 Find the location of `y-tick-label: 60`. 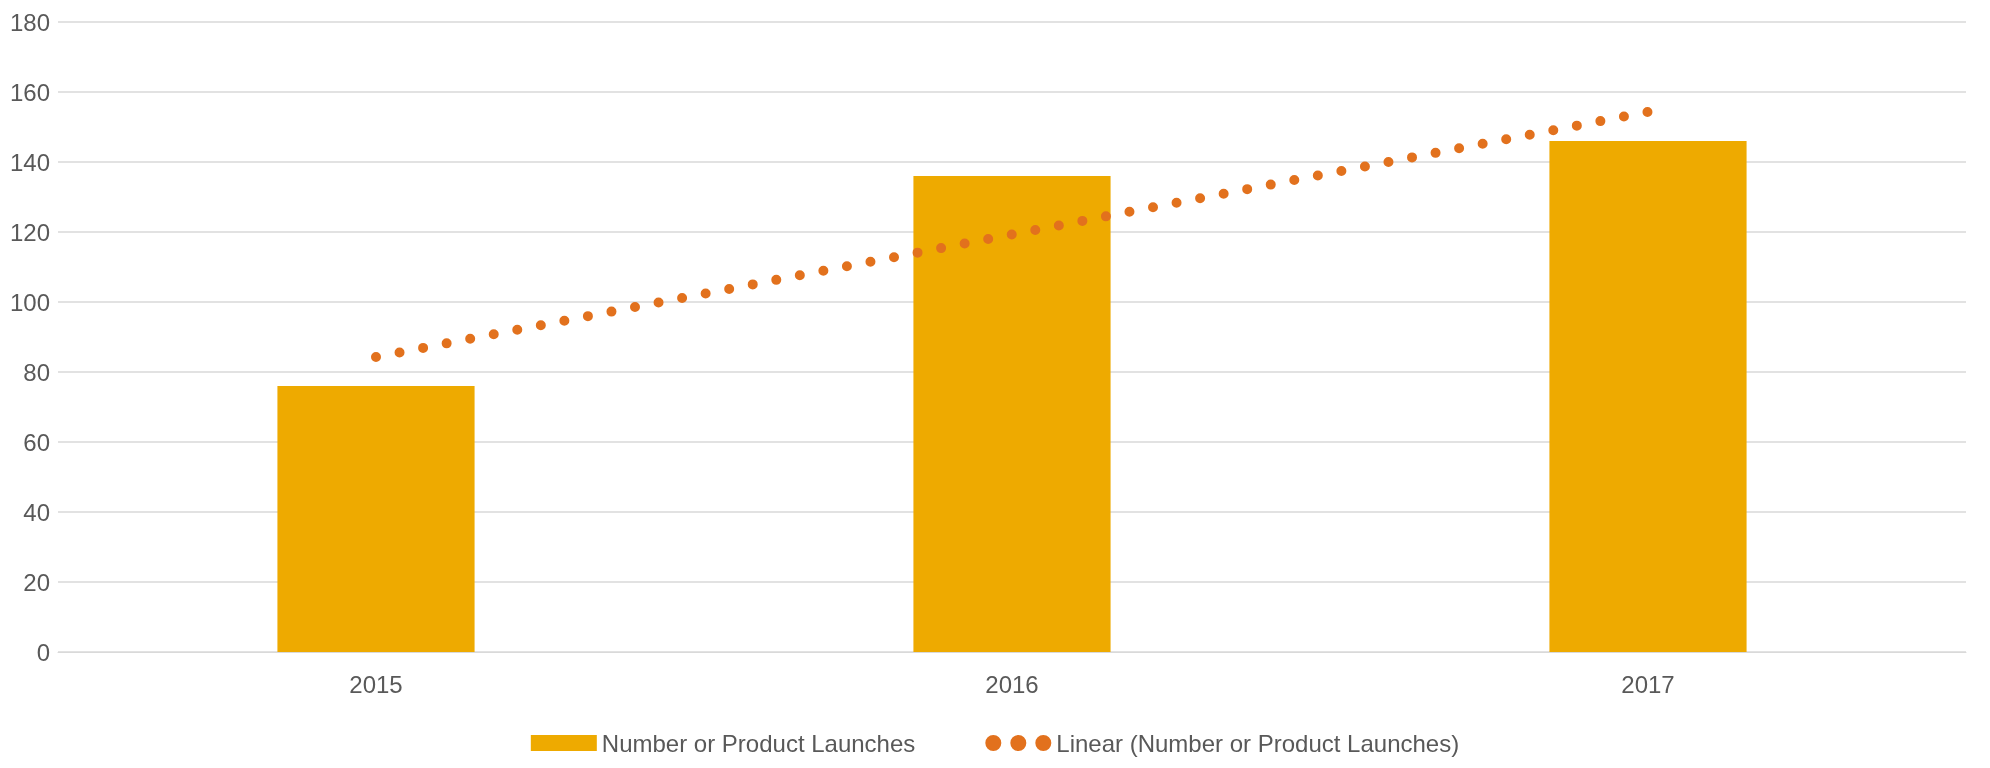

y-tick-label: 60 is located at coordinates (36, 442).